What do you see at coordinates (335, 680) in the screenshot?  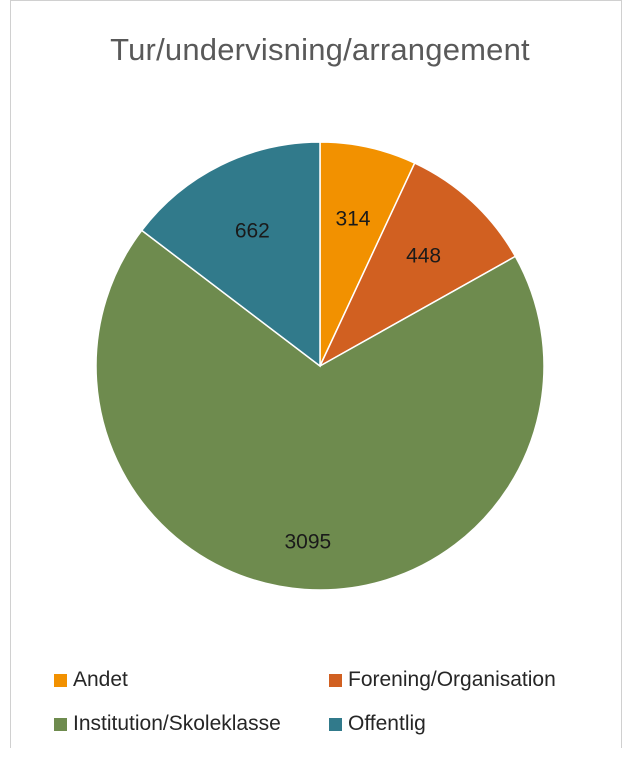 I see `legend-swatch-forening` at bounding box center [335, 680].